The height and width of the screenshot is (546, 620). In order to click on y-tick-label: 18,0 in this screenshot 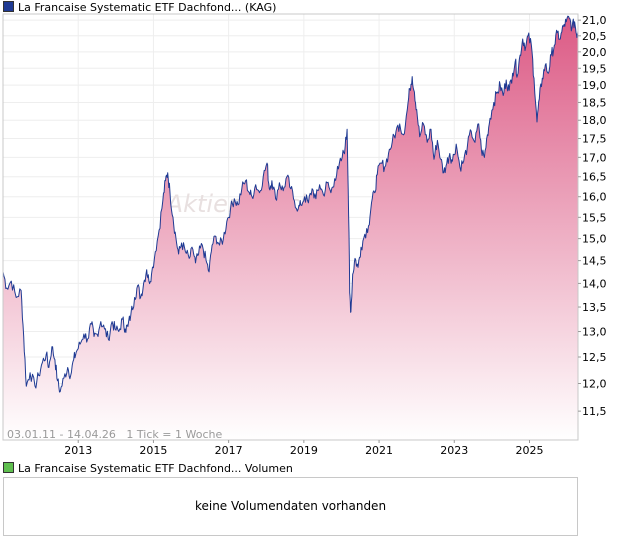, I will do `click(594, 120)`.